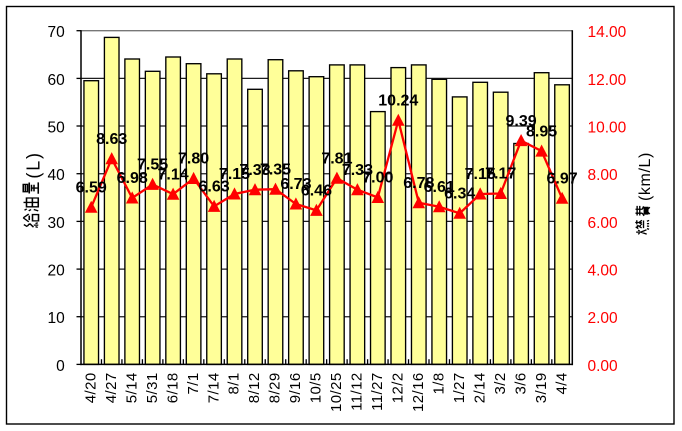  Describe the element at coordinates (111, 387) in the screenshot. I see `svg-text: 4/27` at that location.